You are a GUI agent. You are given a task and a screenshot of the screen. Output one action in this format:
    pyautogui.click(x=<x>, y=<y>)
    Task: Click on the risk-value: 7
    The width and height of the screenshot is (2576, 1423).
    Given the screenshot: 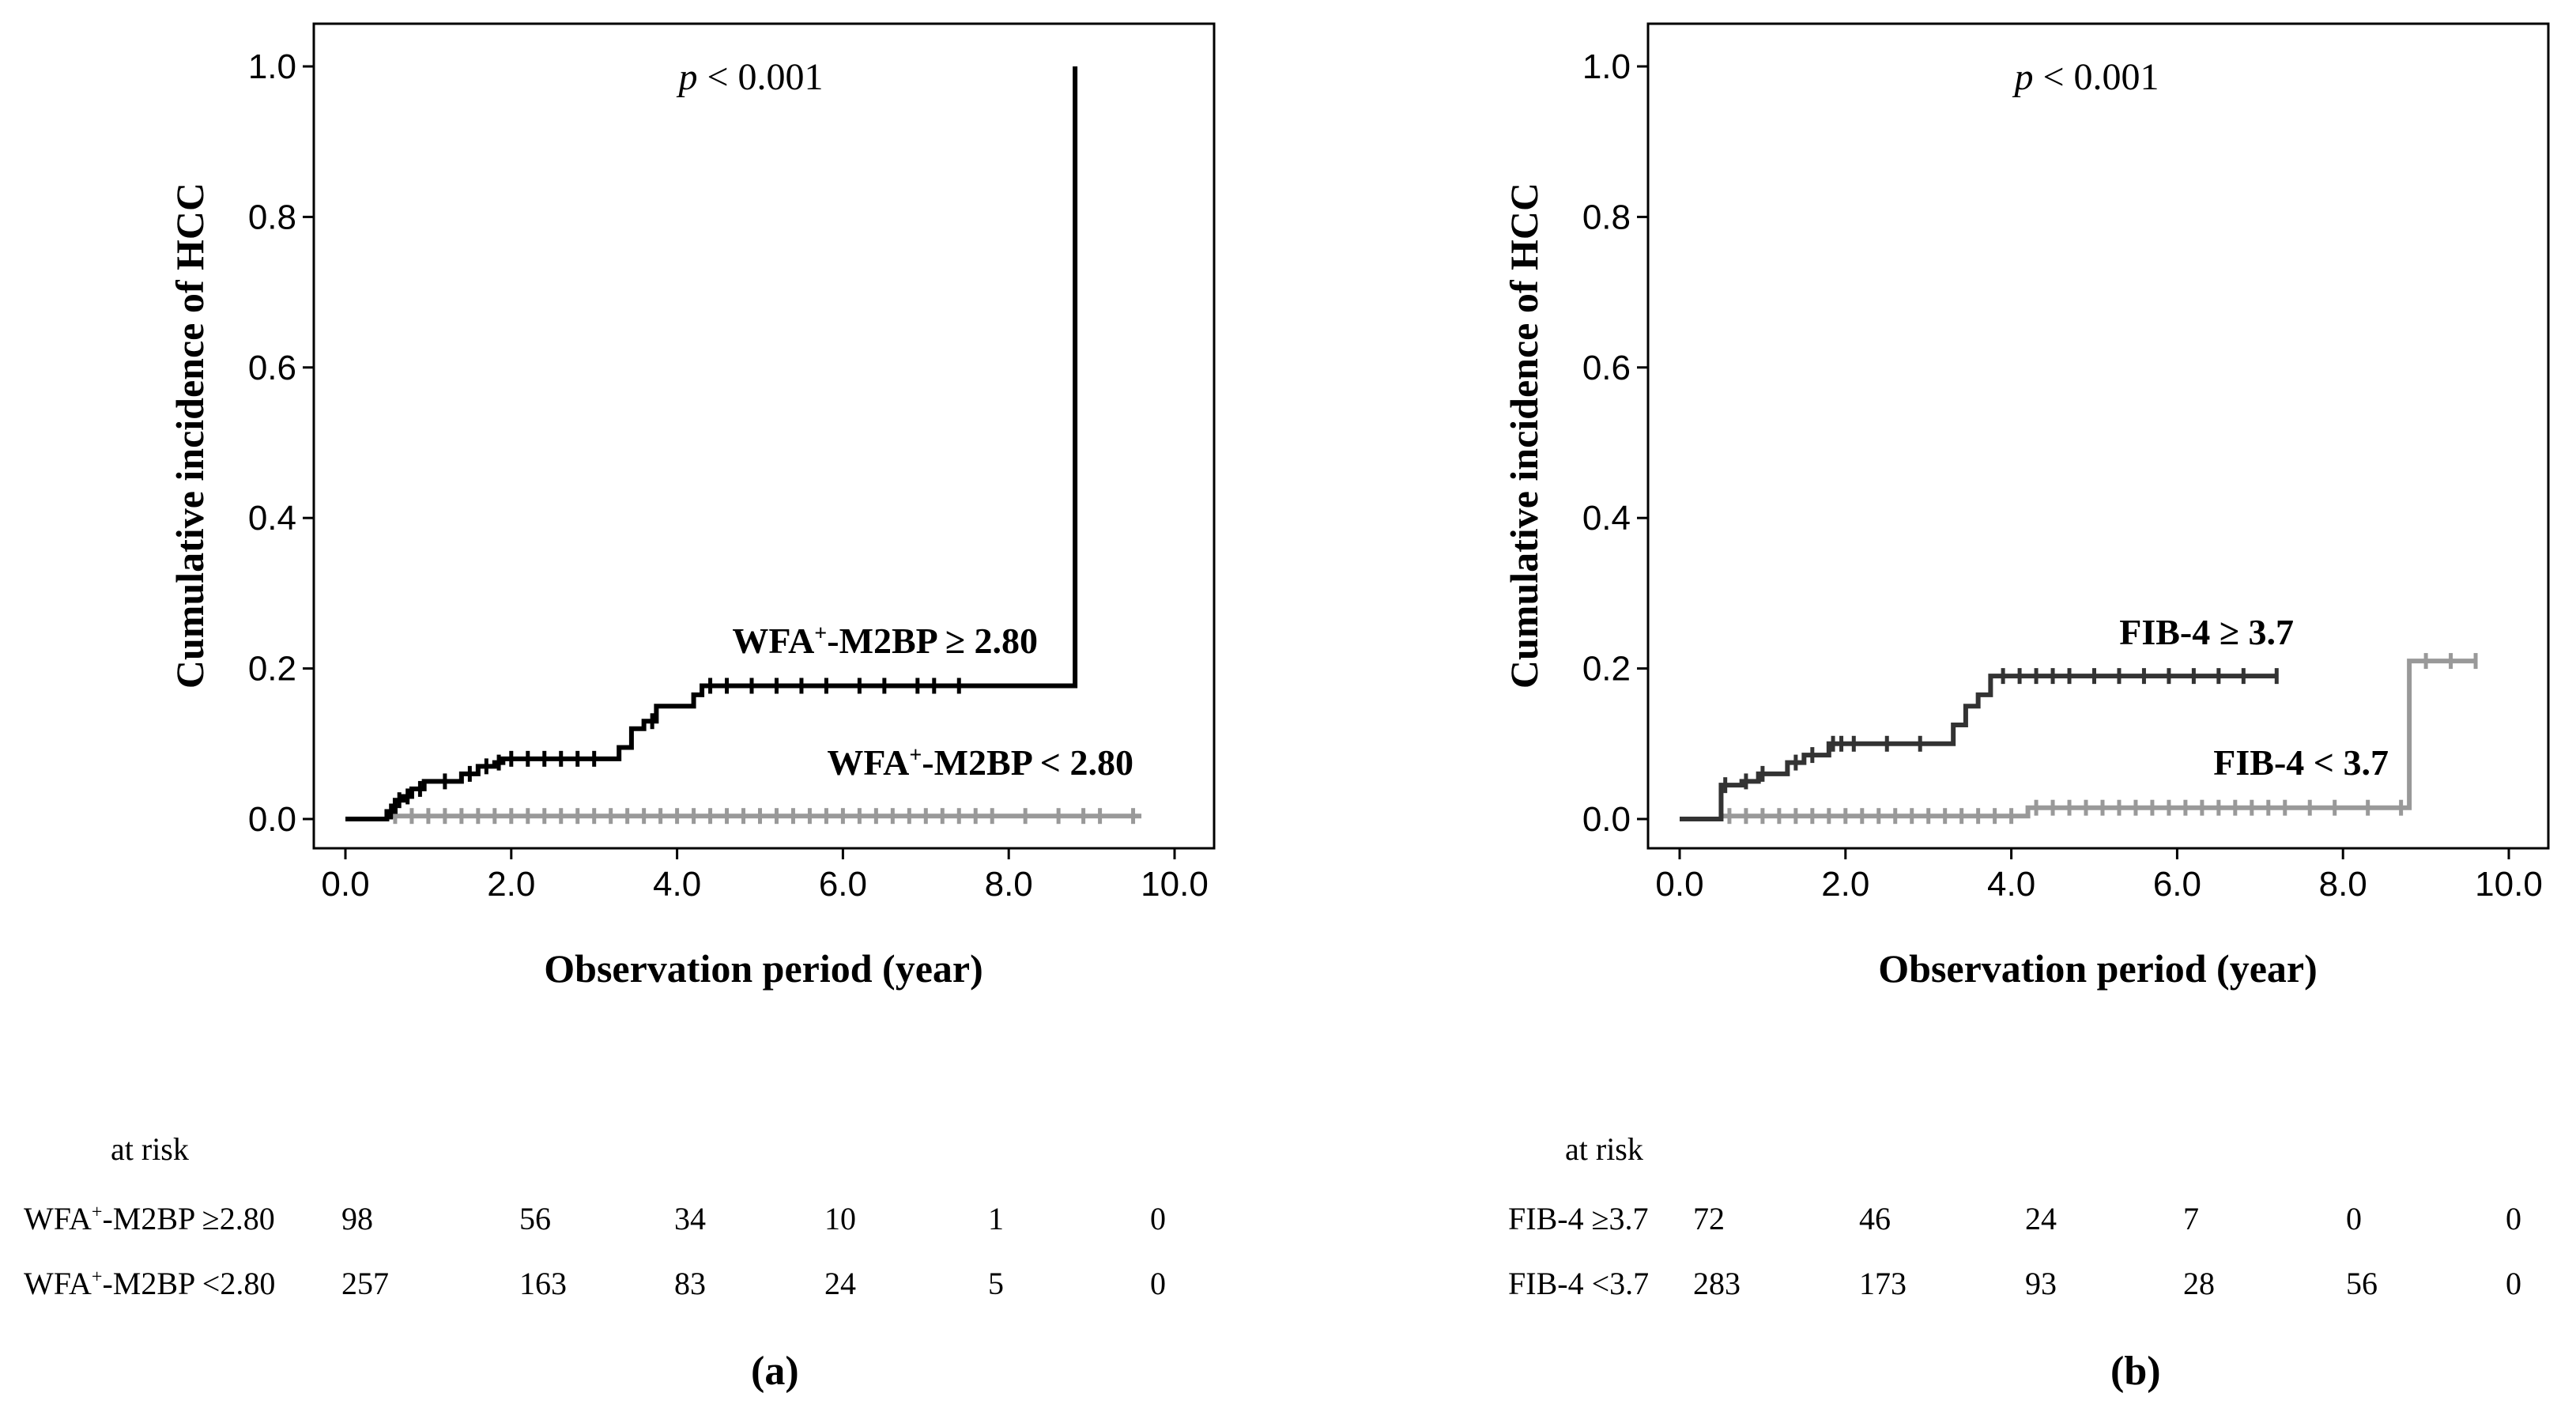 What is the action you would take?
    pyautogui.click(x=2191, y=1219)
    